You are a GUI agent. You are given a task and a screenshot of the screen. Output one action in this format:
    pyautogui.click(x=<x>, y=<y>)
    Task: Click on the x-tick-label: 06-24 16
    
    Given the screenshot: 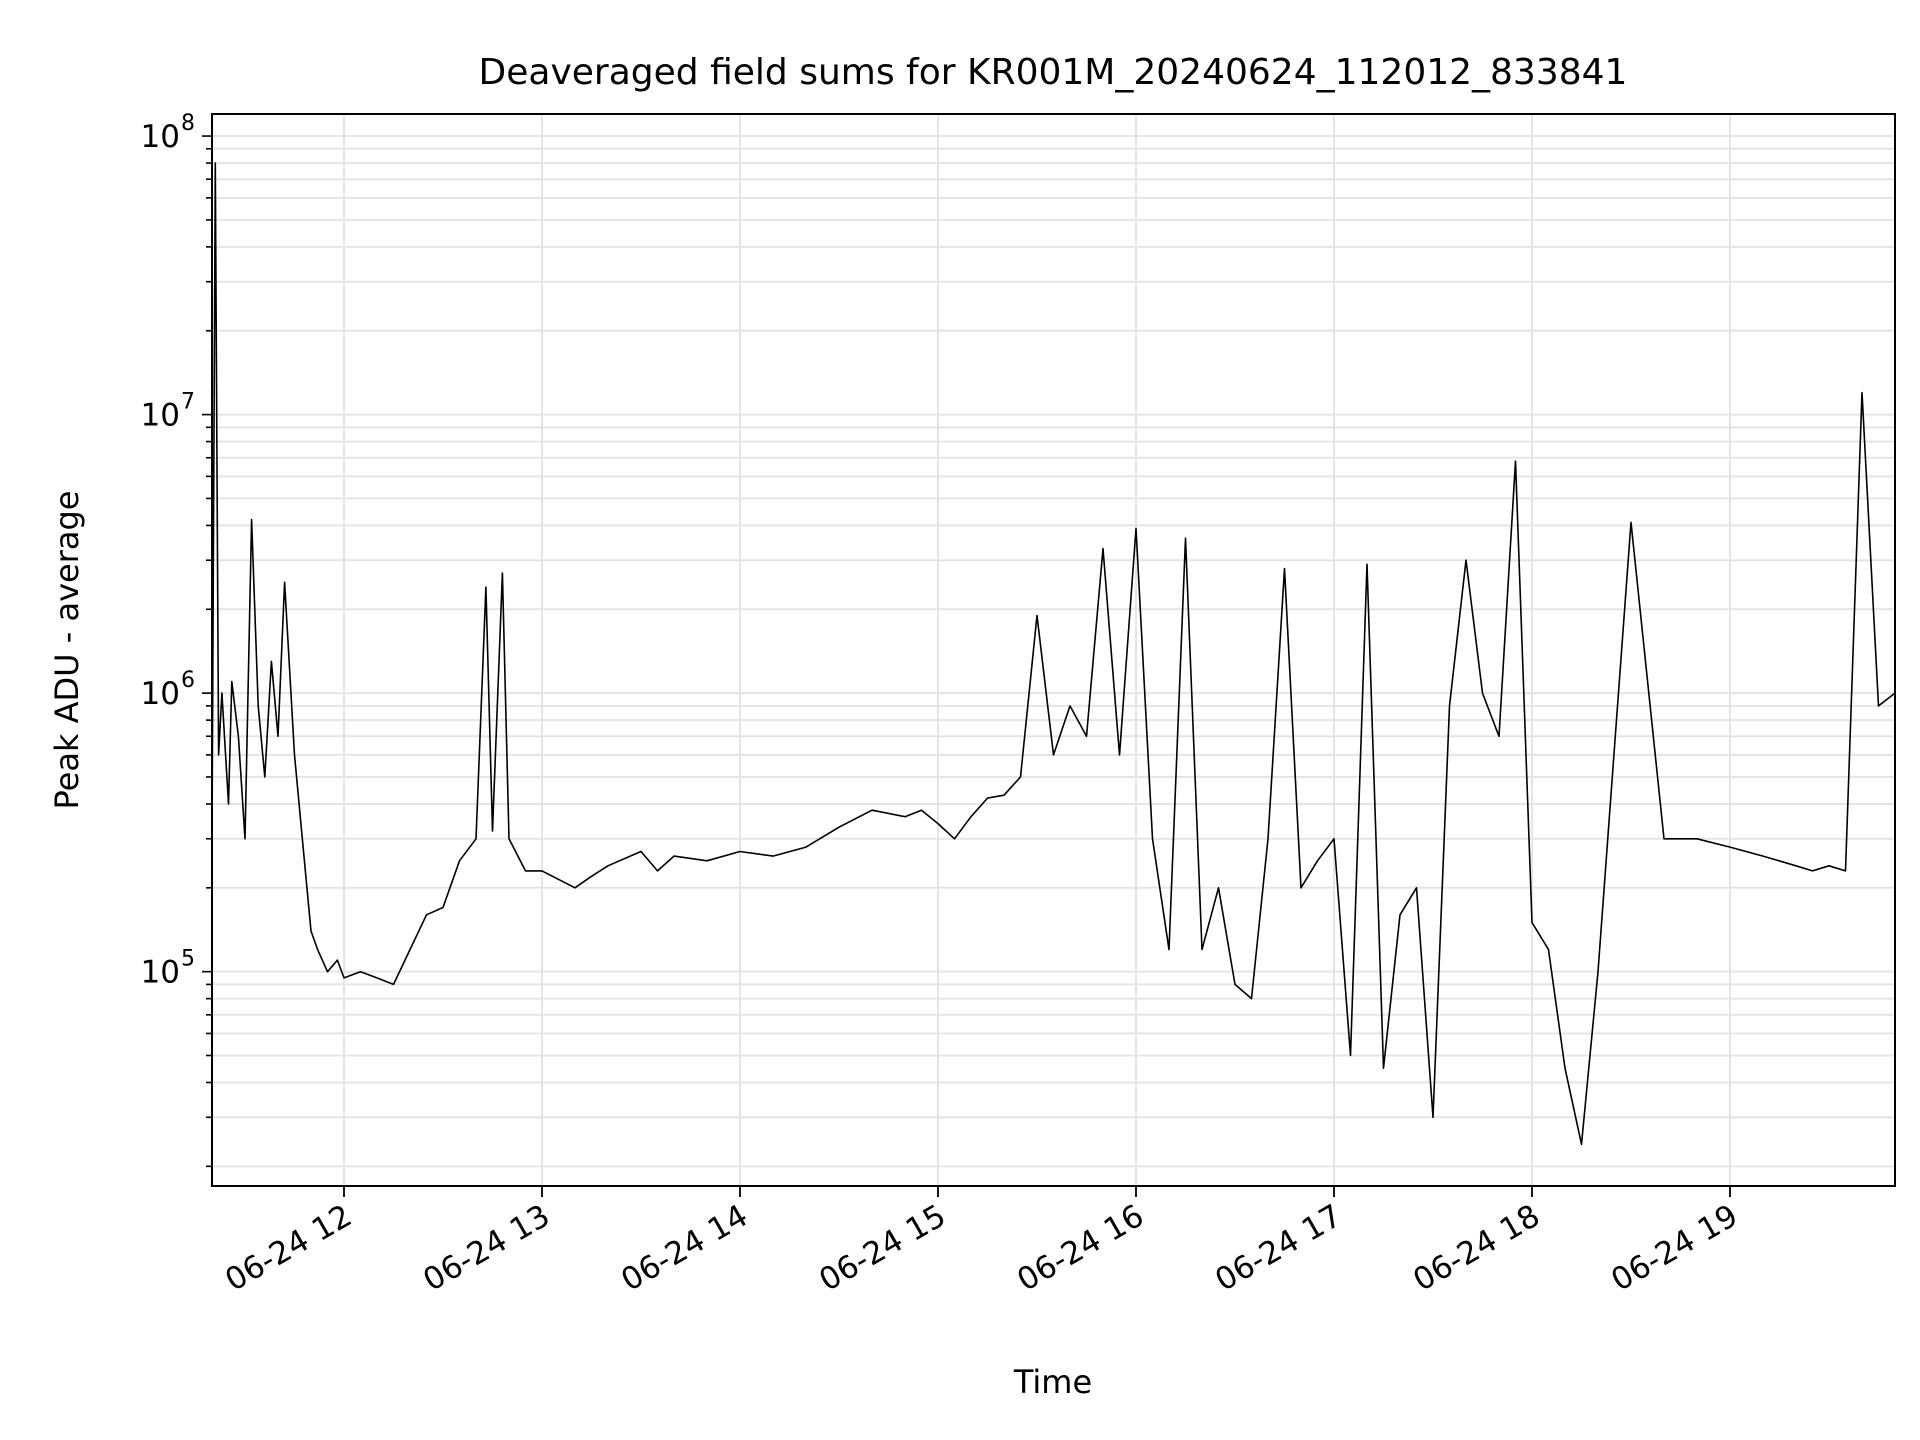 What is the action you would take?
    pyautogui.click(x=1080, y=1248)
    